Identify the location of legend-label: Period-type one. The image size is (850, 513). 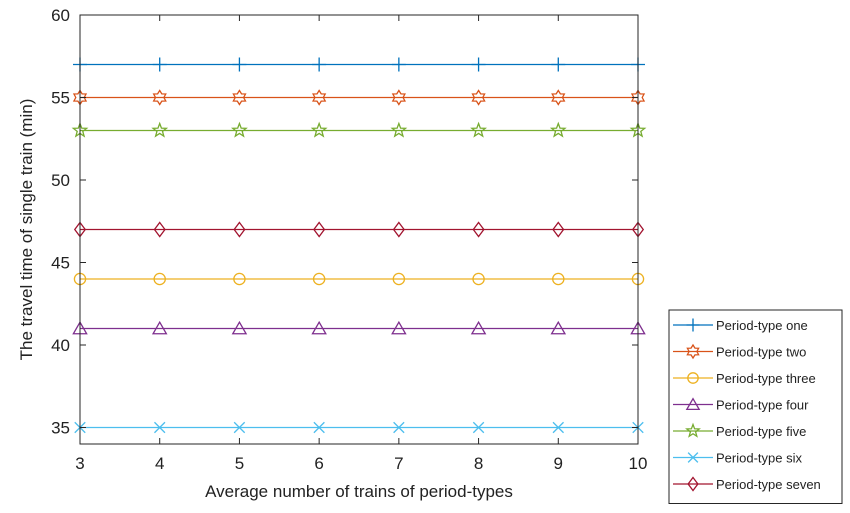
(762, 325).